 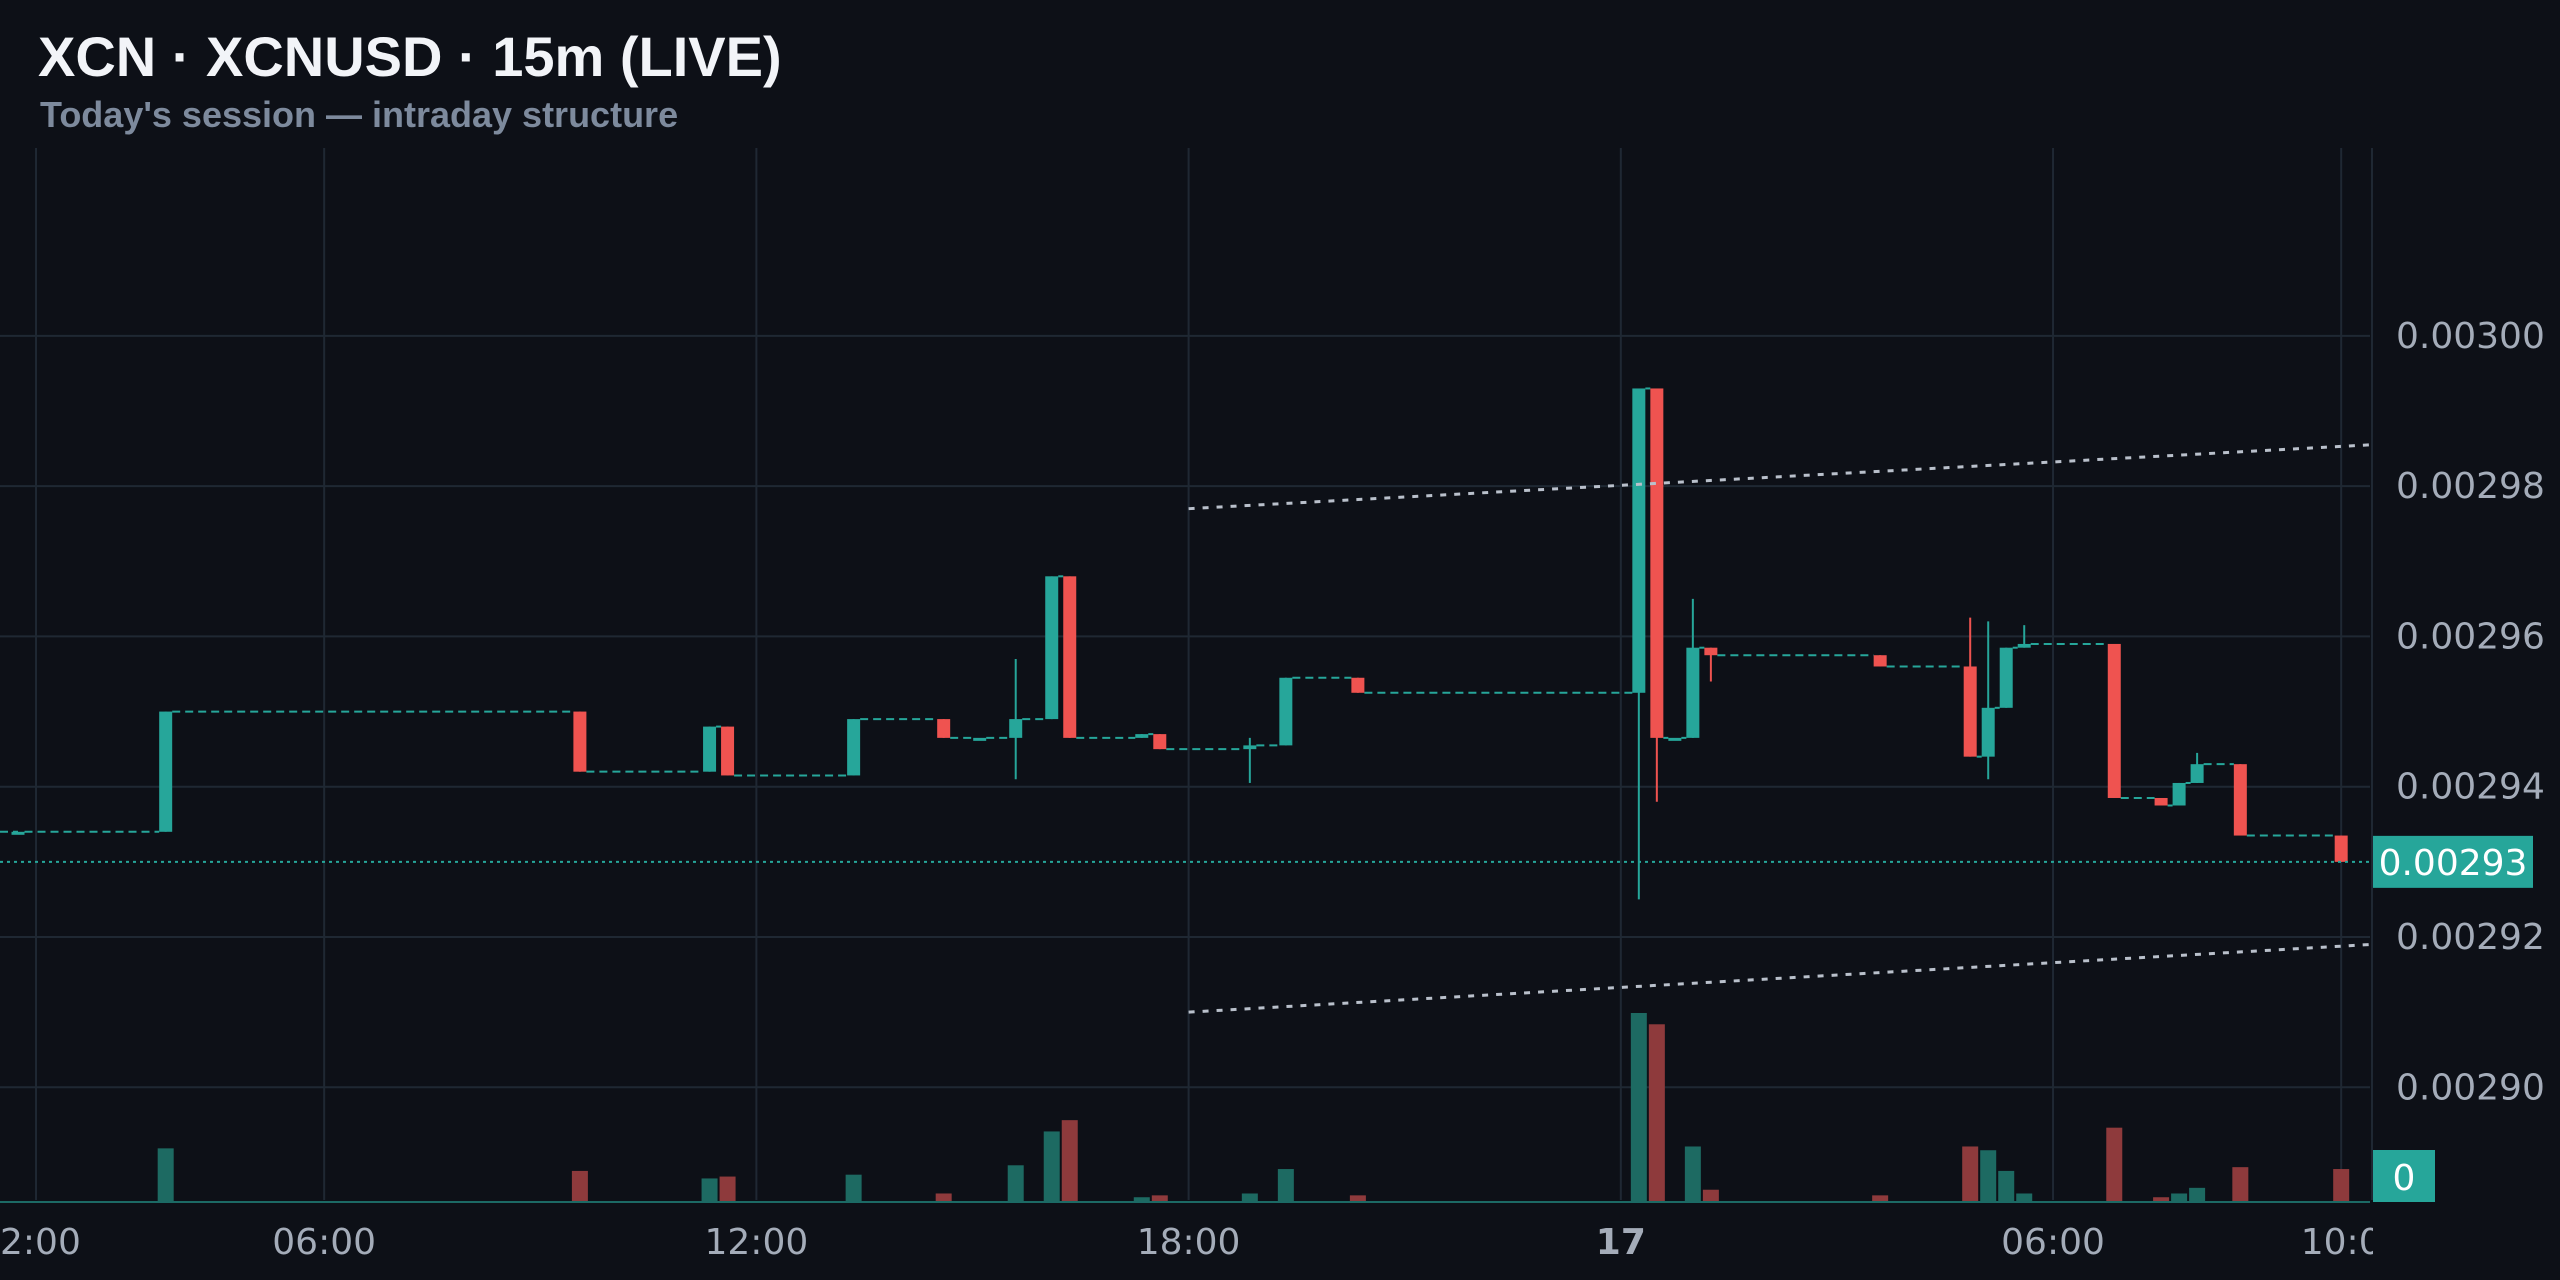 I want to click on y-tick-label: 0.00300, so click(x=2470, y=336).